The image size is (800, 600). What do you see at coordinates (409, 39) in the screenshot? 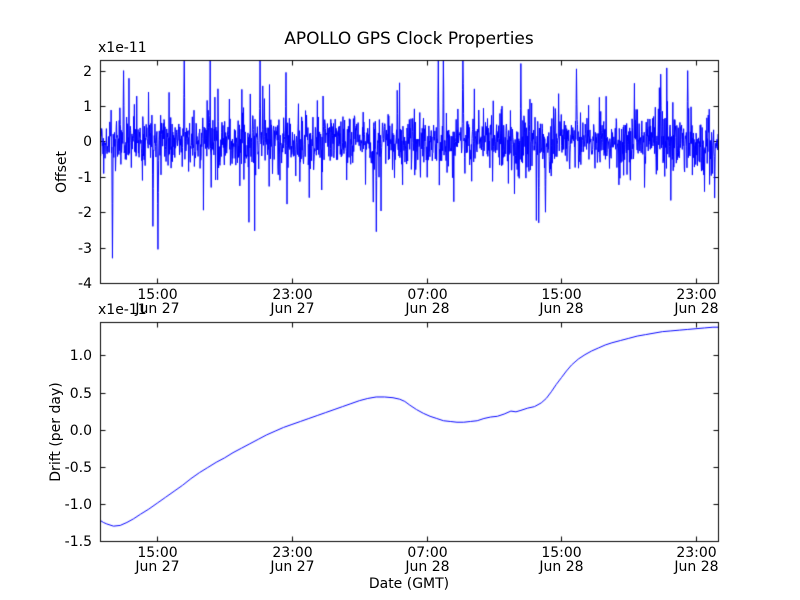
I see `figure-title: APOLLO GPS Clock Properties` at bounding box center [409, 39].